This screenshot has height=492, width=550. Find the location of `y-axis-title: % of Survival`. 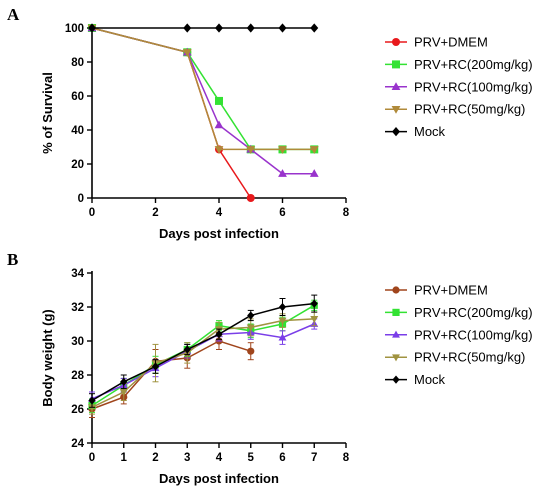

y-axis-title: % of Survival is located at coordinates (47, 113).